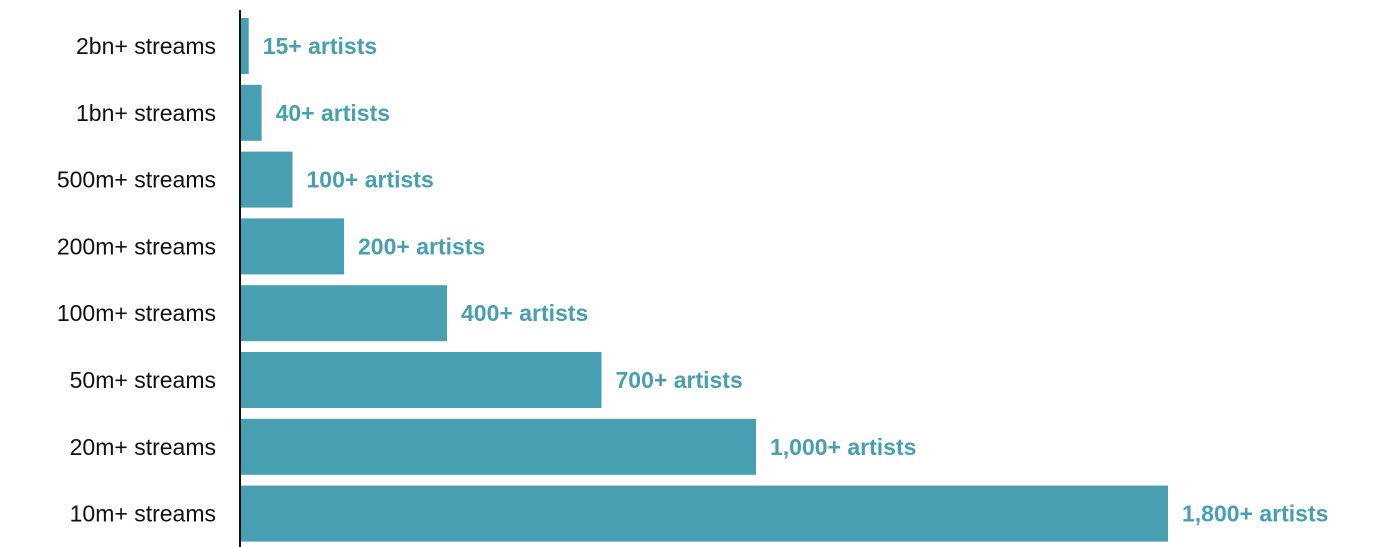 The image size is (1389, 547). What do you see at coordinates (146, 113) in the screenshot?
I see `category-label: 1bn+ streams` at bounding box center [146, 113].